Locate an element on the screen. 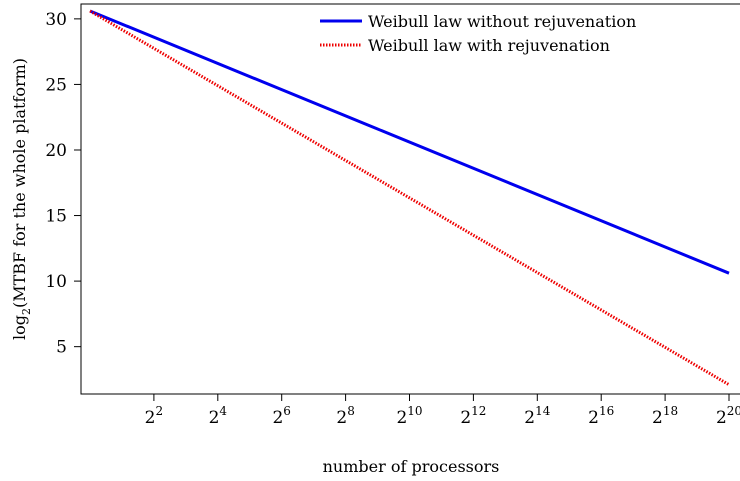 This screenshot has height=481, width=740. x-tick-label: 220 is located at coordinates (728, 416).